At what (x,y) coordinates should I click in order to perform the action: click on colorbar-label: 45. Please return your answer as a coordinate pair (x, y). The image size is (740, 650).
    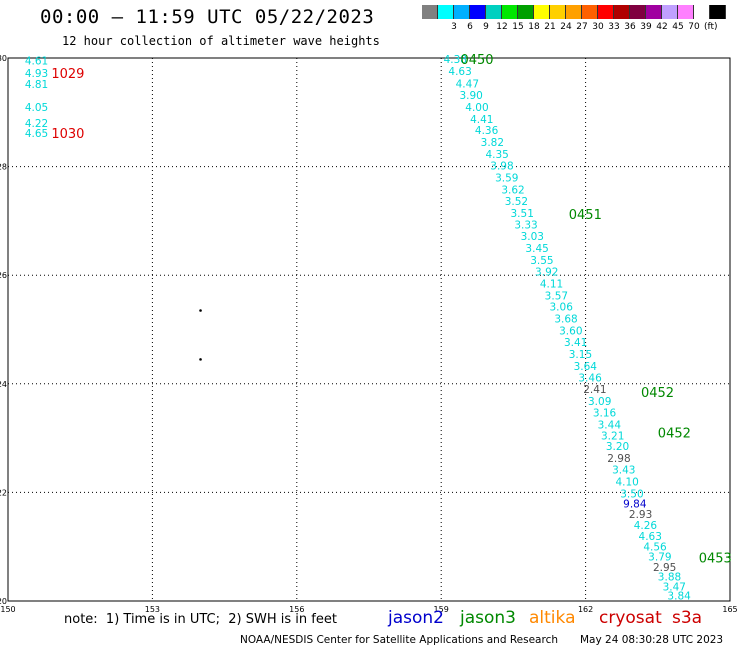
    Looking at the image, I should click on (678, 27).